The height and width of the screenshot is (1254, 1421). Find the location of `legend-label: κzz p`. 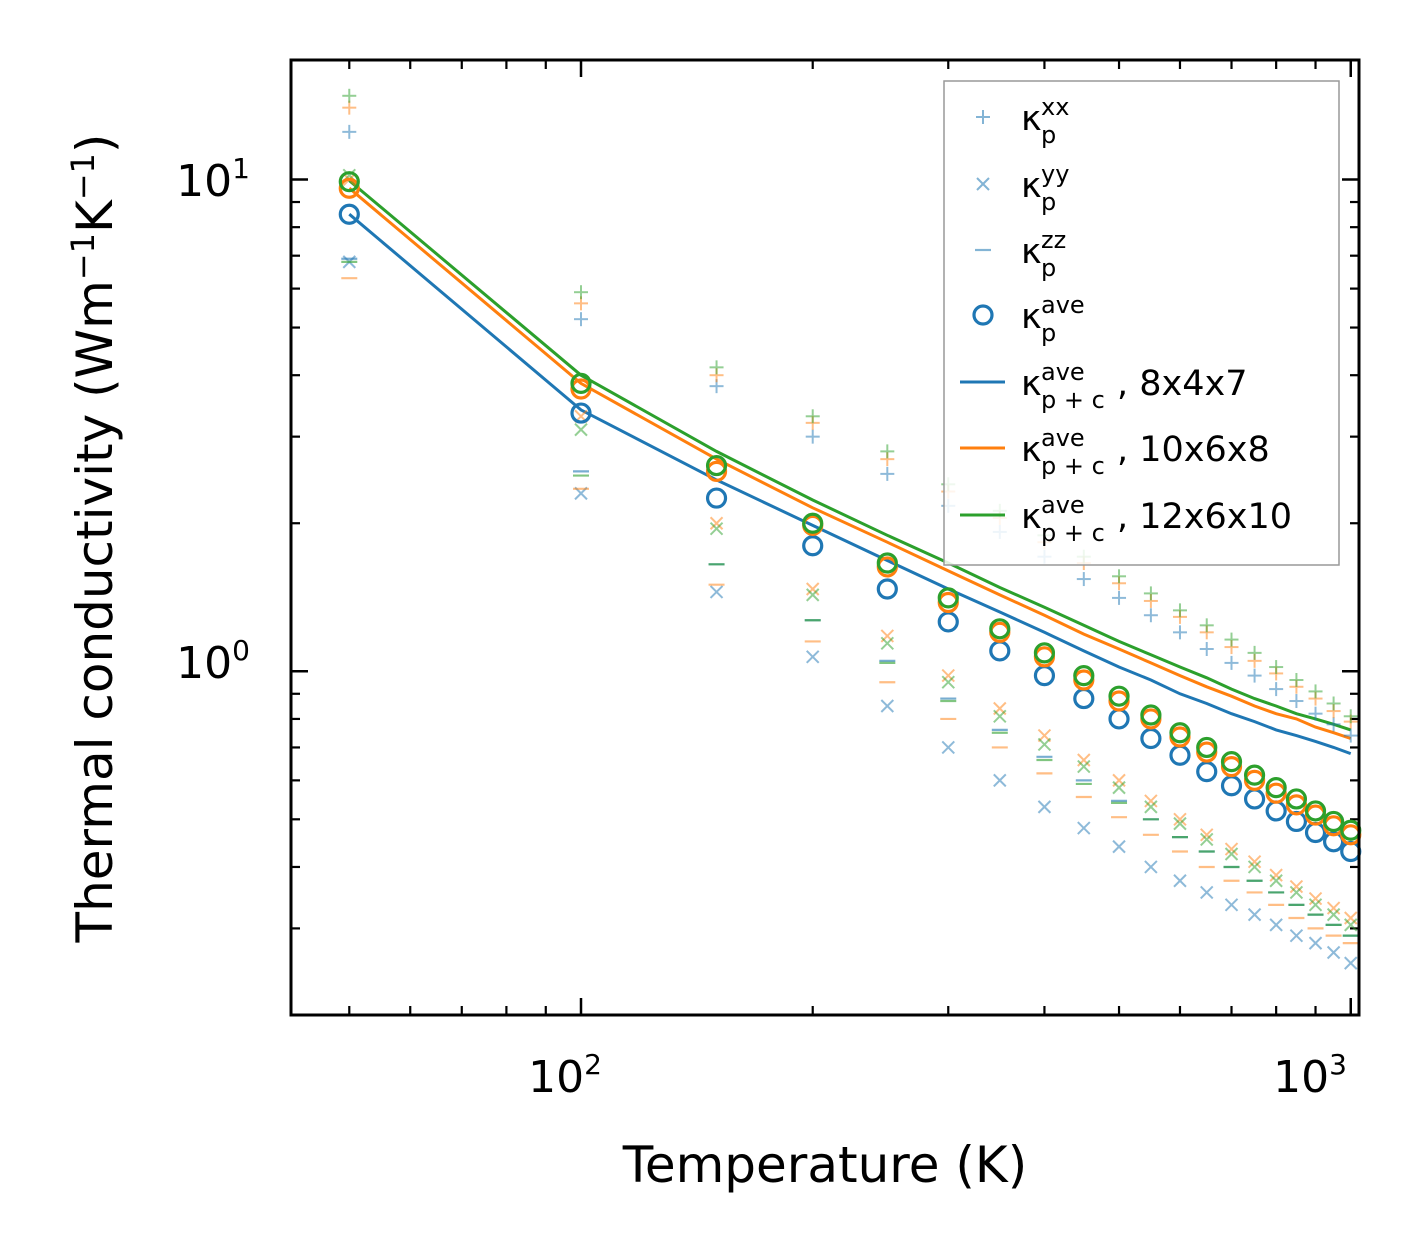

legend-label: κzz p is located at coordinates (1043, 254).